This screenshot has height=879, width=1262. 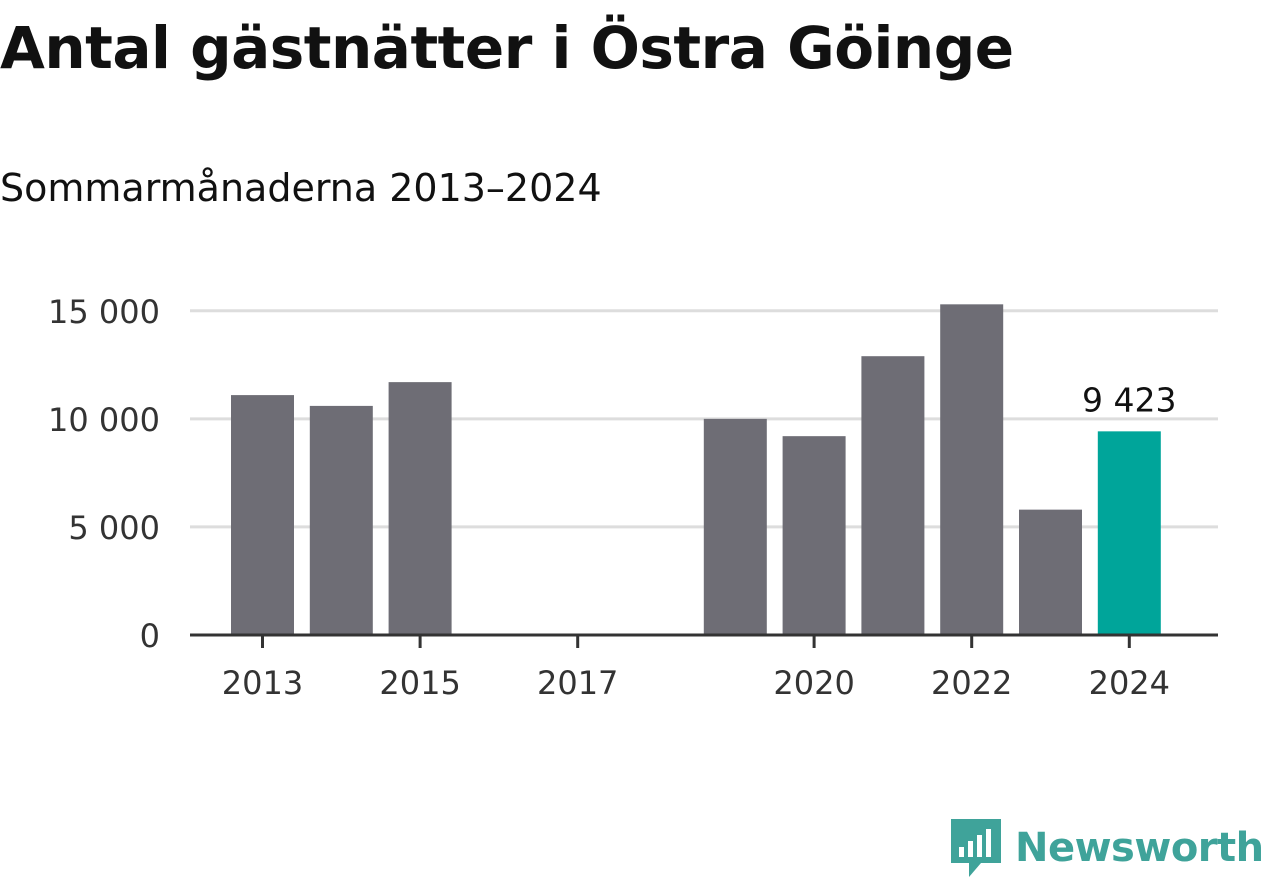 What do you see at coordinates (972, 469) in the screenshot?
I see `bar-2022` at bounding box center [972, 469].